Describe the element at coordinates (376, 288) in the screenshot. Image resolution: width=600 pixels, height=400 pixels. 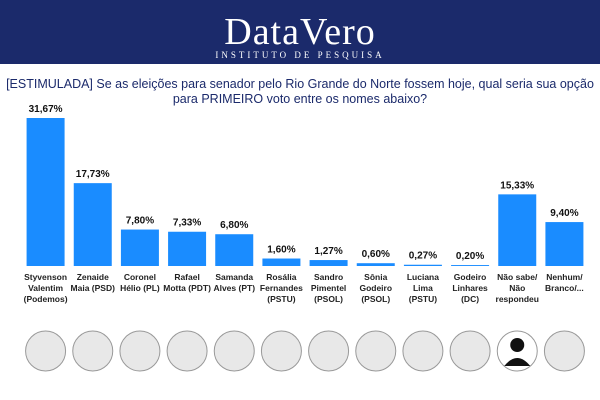
I see `x-tick-label: Sônia Godeiro (PSOL)` at that location.